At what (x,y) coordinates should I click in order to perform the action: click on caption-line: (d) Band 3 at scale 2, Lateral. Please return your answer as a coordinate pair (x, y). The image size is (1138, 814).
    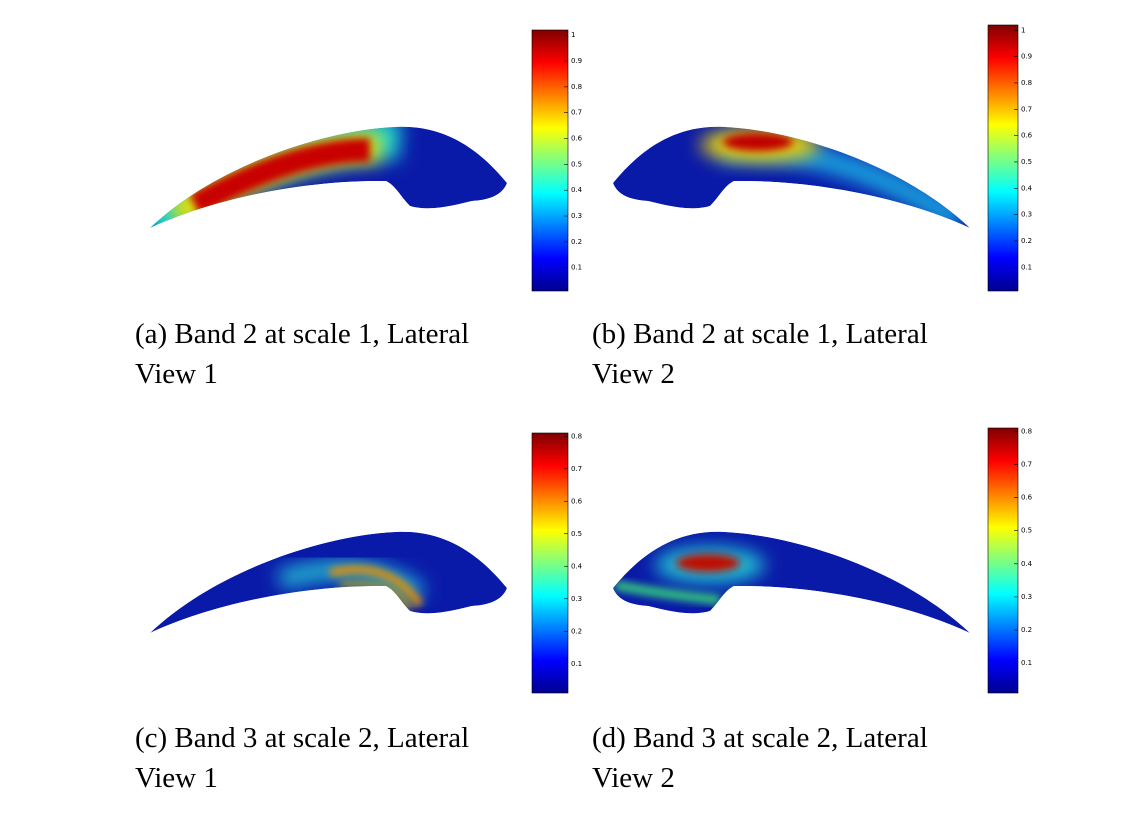
    Looking at the image, I should click on (760, 738).